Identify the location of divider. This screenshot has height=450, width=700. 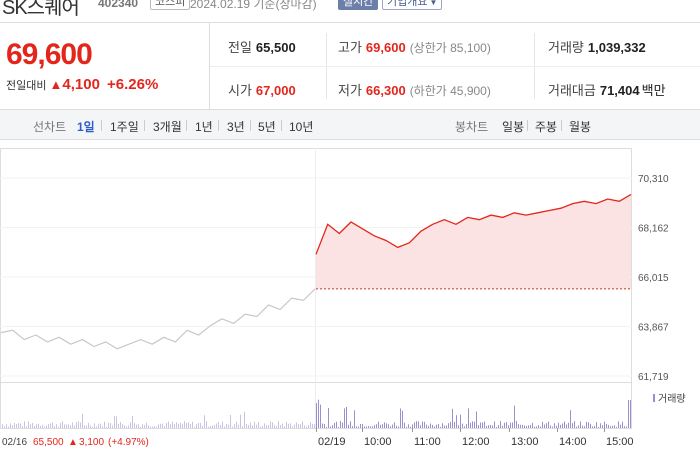
(144, 125).